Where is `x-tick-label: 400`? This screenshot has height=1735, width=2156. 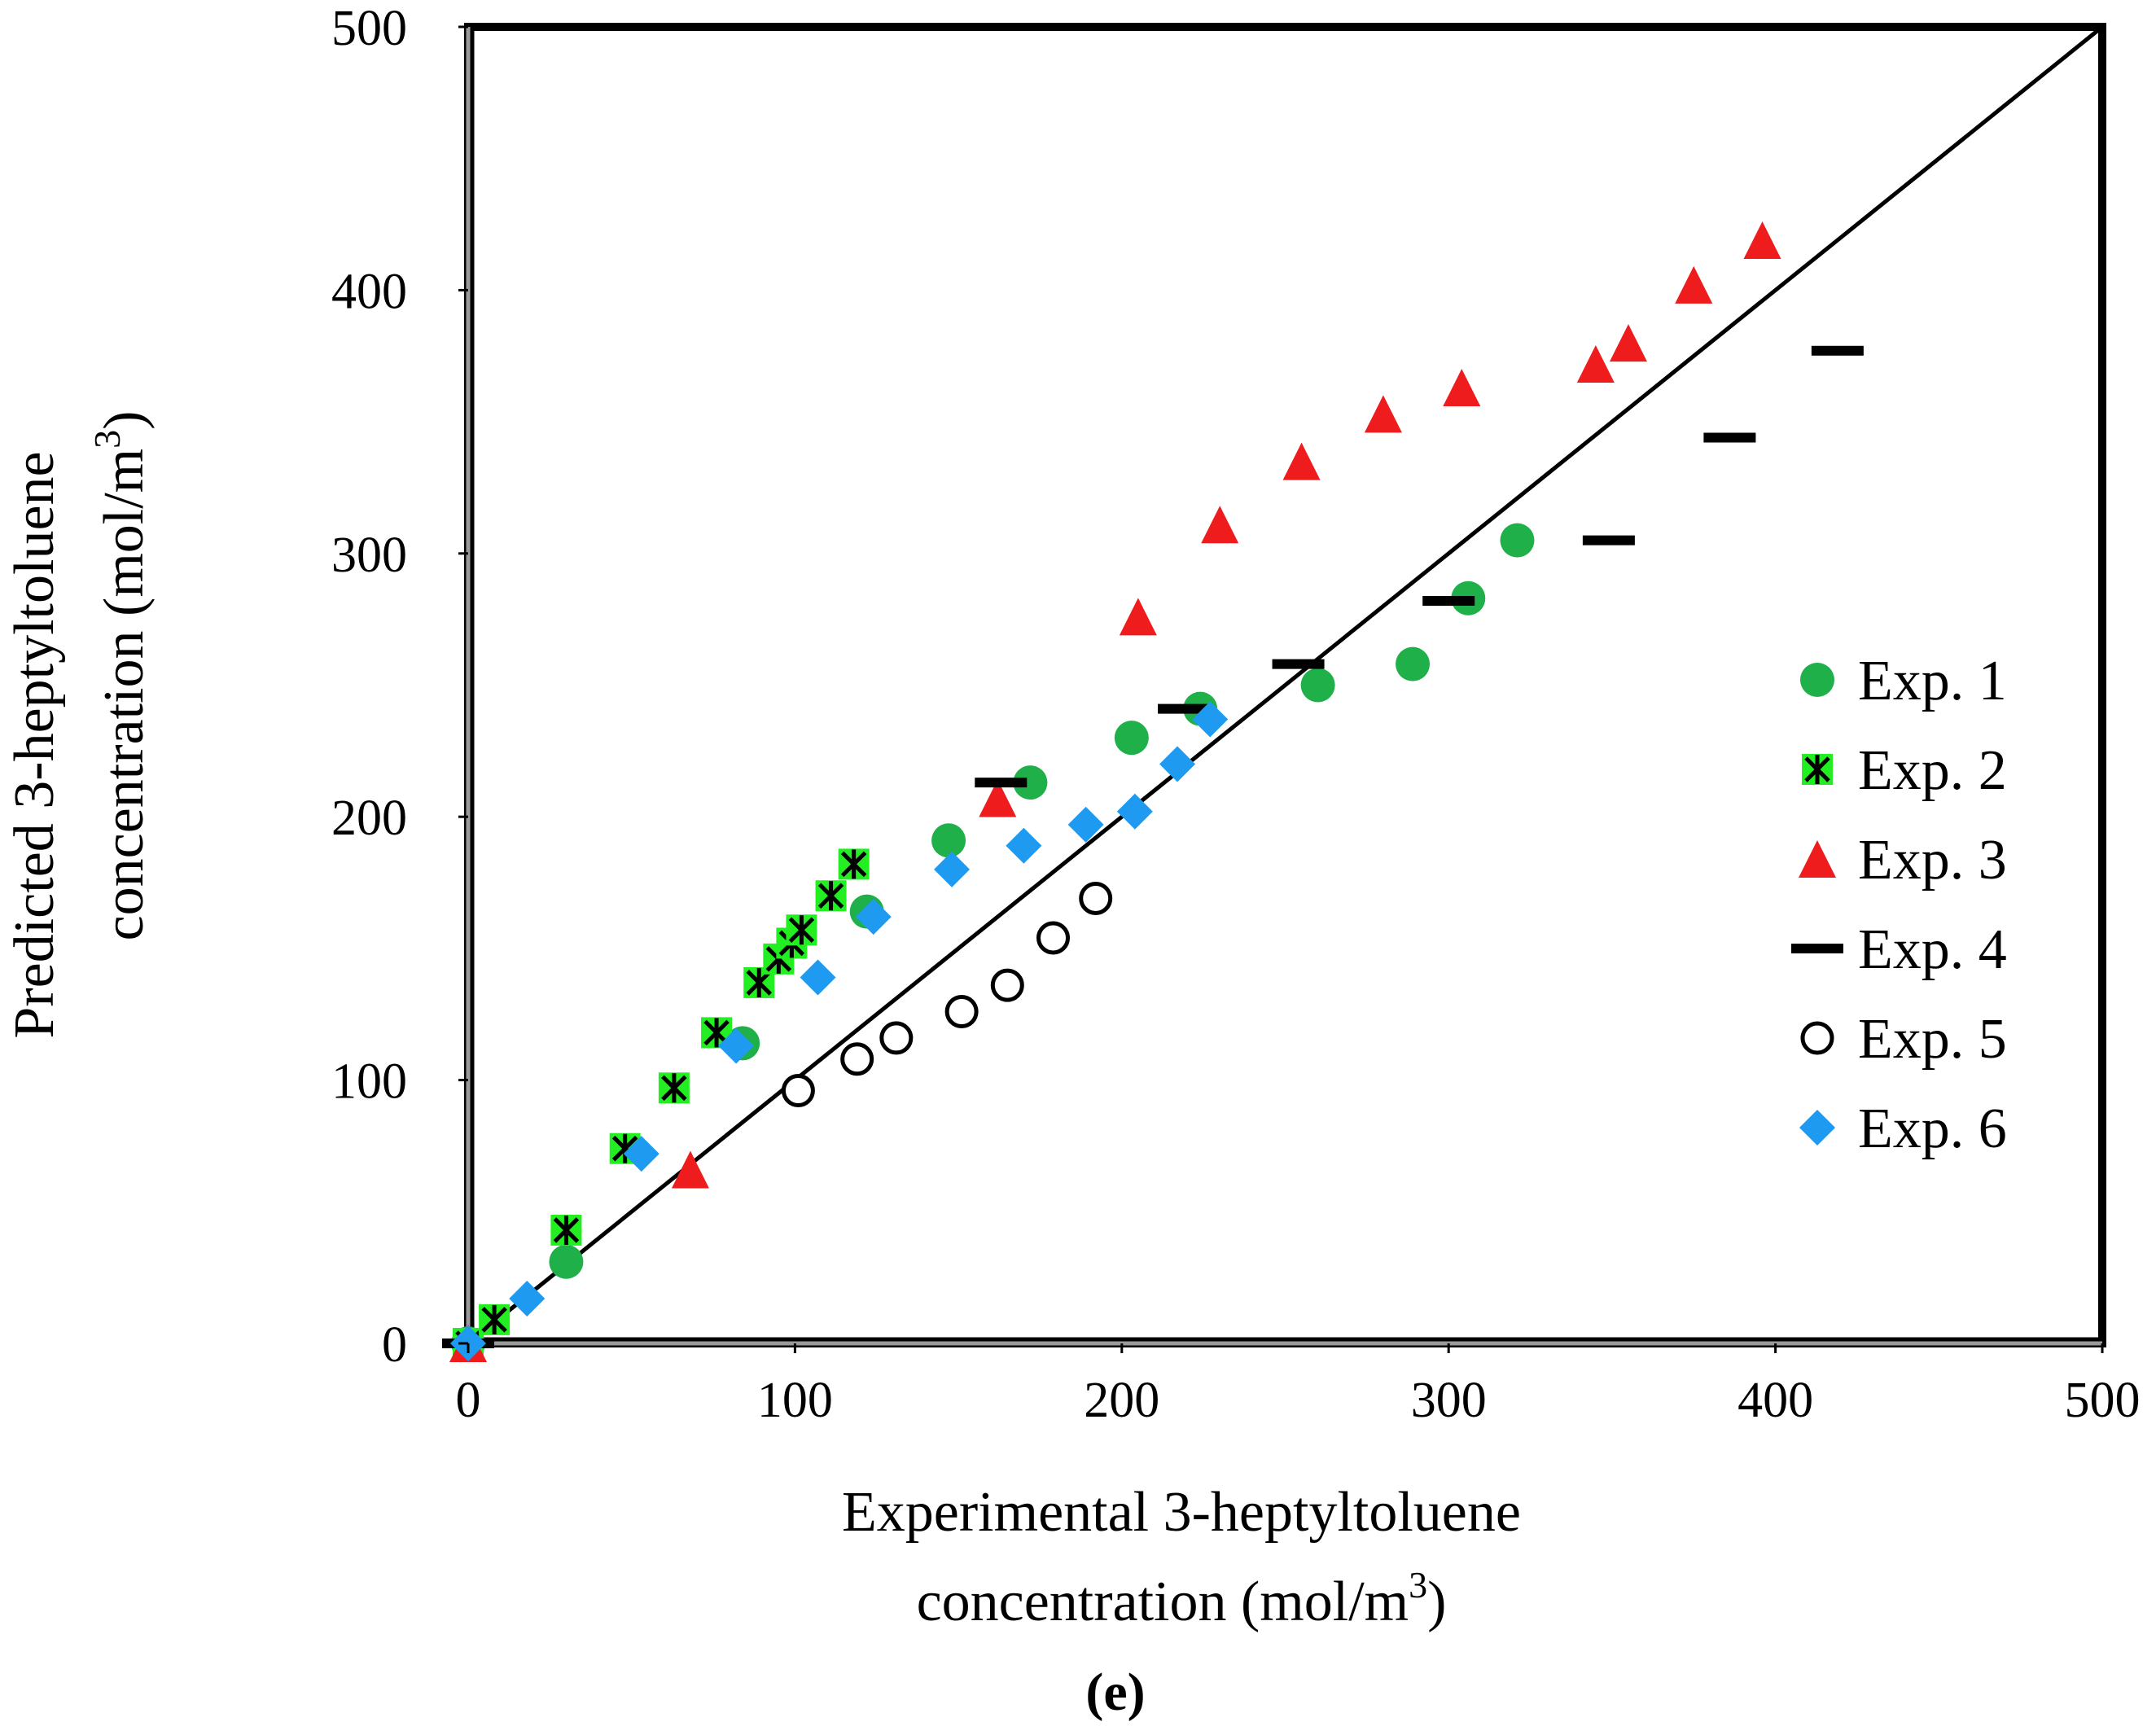
x-tick-label: 400 is located at coordinates (1776, 1400).